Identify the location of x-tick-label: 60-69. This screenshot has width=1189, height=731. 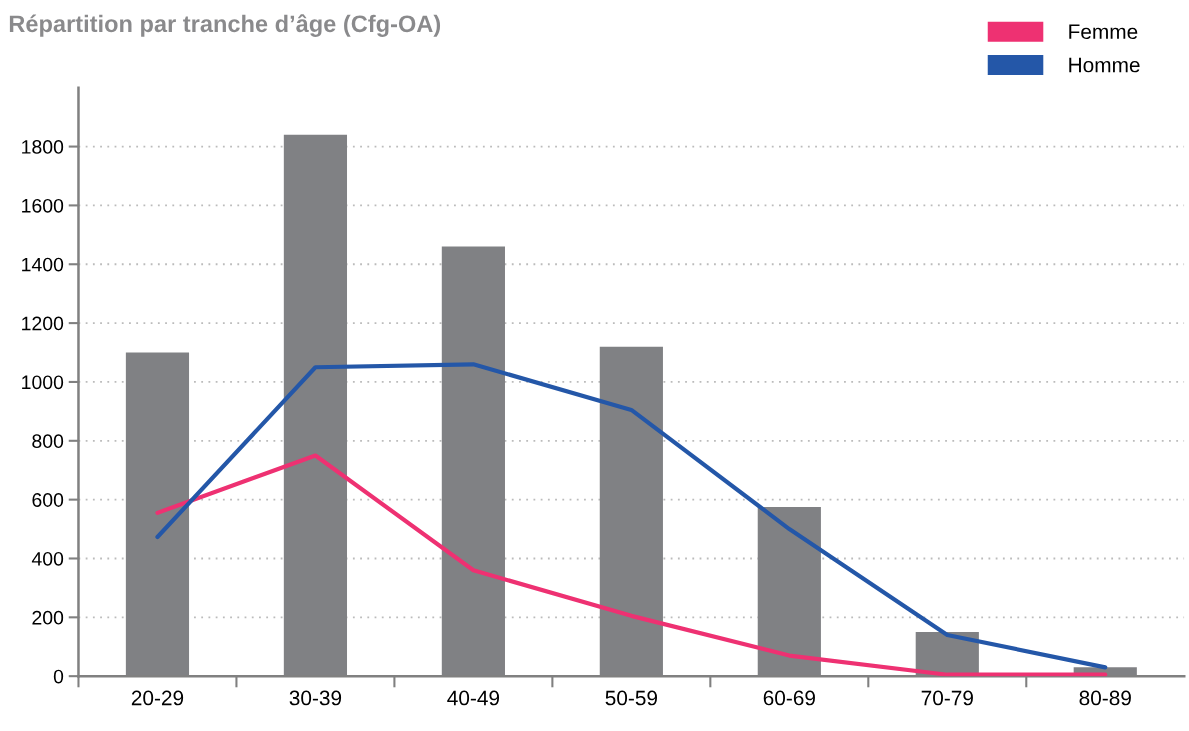
(789, 698).